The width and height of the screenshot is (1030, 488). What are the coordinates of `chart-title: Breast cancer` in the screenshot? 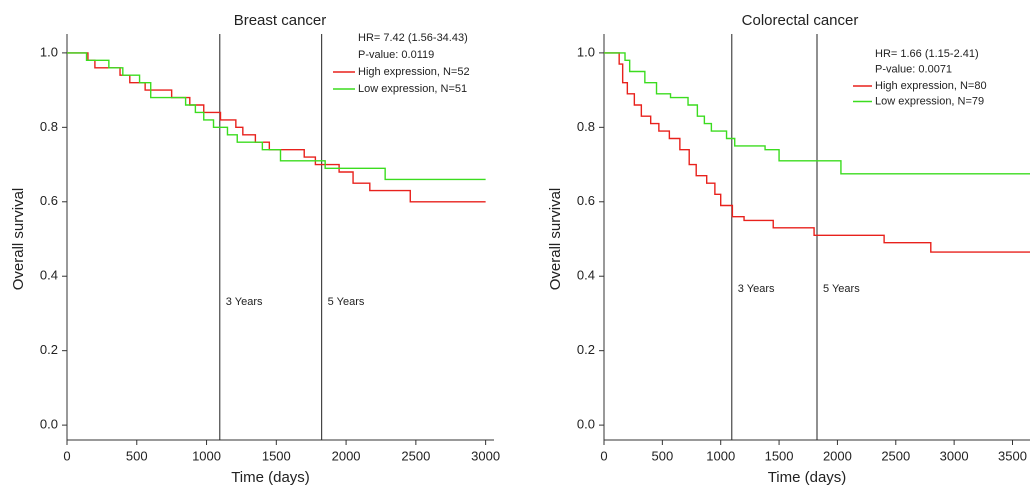 It's located at (280, 20).